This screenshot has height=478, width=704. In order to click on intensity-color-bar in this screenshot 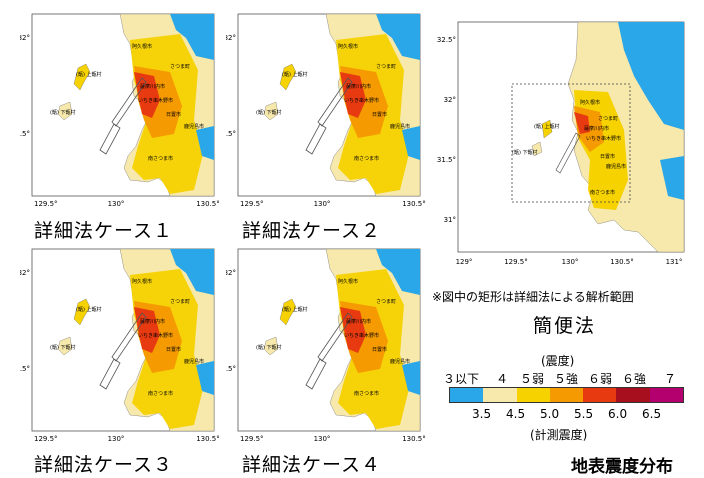, I will do `click(566, 395)`.